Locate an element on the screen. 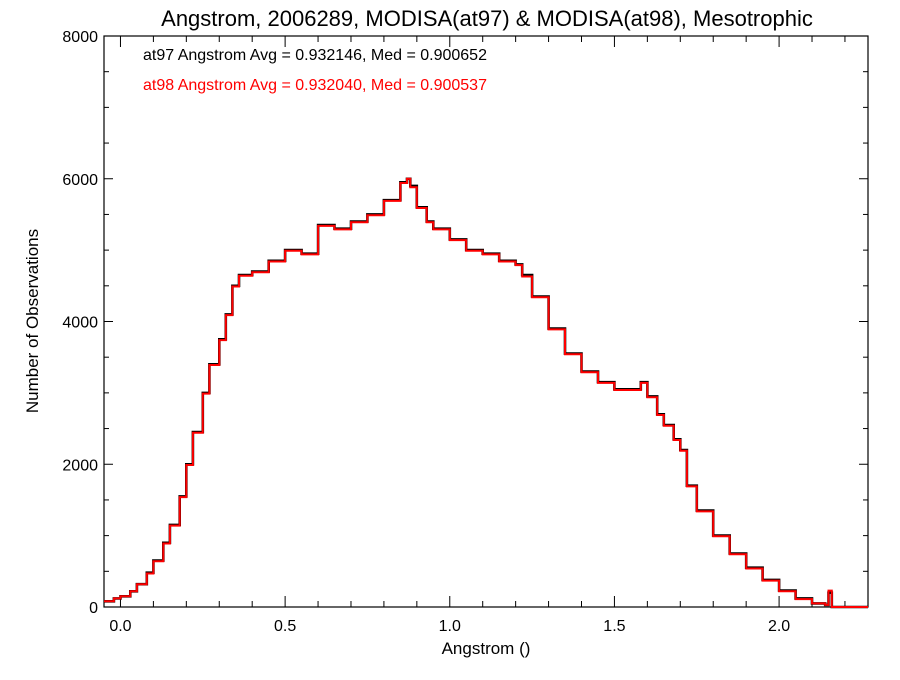  y-axis-label: Number of Observations is located at coordinates (32, 321).